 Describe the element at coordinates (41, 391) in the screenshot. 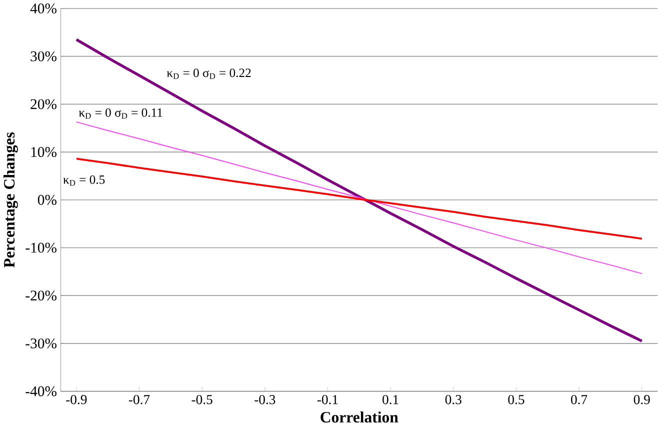

I see `y-tick-label: -40%` at that location.